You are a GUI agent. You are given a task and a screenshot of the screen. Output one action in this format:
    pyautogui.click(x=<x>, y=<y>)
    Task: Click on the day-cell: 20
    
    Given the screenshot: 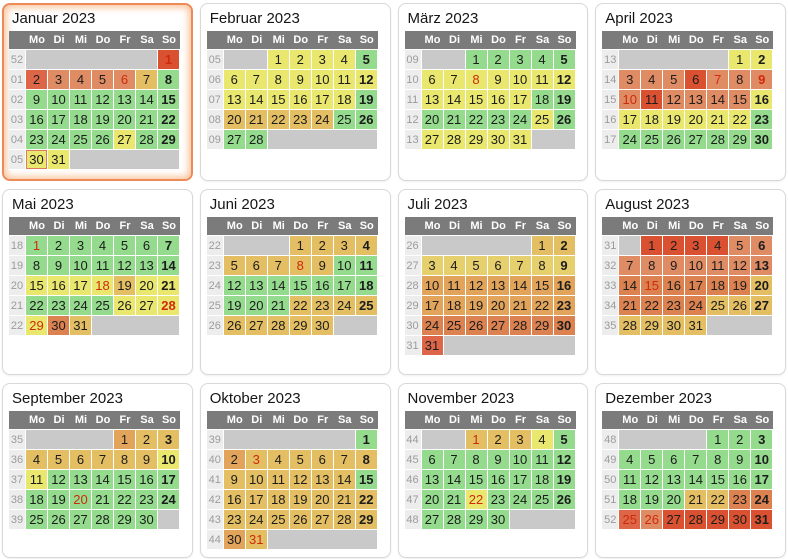 What is the action you would take?
    pyautogui.click(x=234, y=120)
    